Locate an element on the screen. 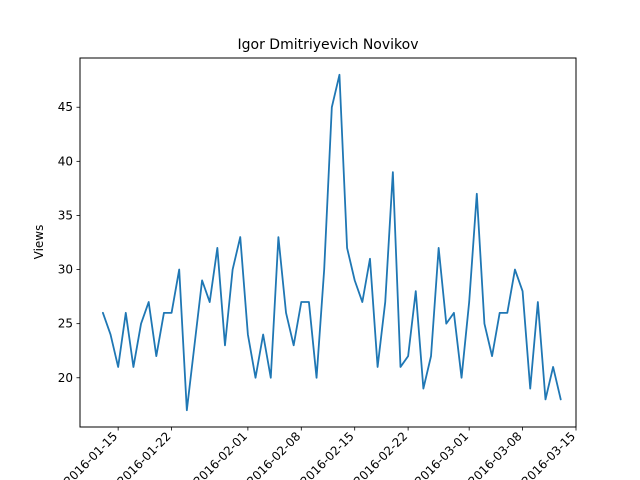 This screenshot has height=480, width=640. y-tick-label: 20 is located at coordinates (65, 378).